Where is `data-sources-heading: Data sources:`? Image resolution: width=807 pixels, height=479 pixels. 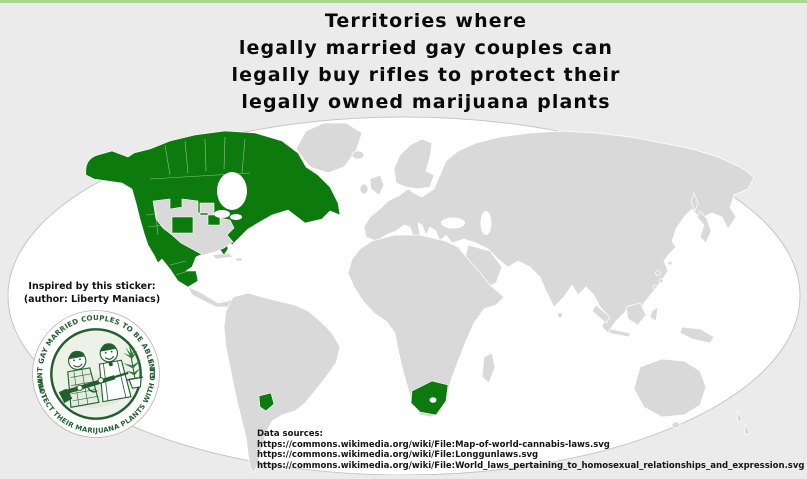
data-sources-heading: Data sources: is located at coordinates (290, 434).